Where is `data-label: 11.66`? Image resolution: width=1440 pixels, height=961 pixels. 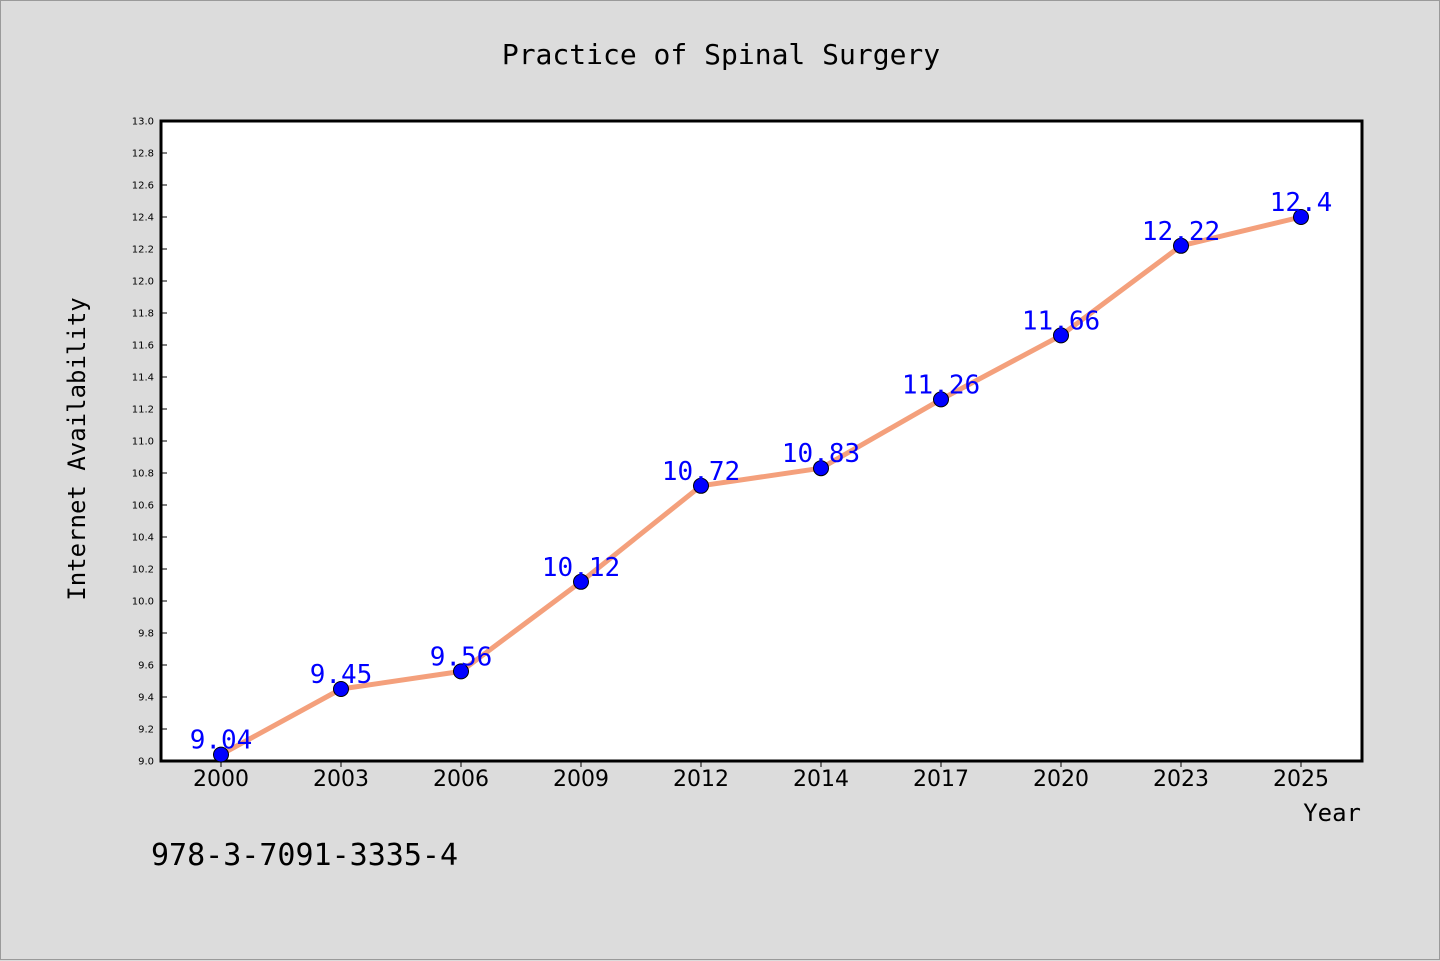
data-label: 11.66 is located at coordinates (1061, 321).